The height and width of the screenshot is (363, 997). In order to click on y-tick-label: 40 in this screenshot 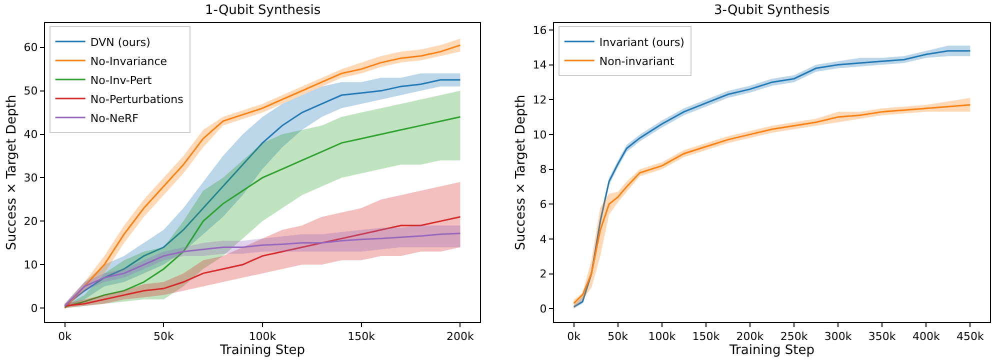, I will do `click(31, 135)`.